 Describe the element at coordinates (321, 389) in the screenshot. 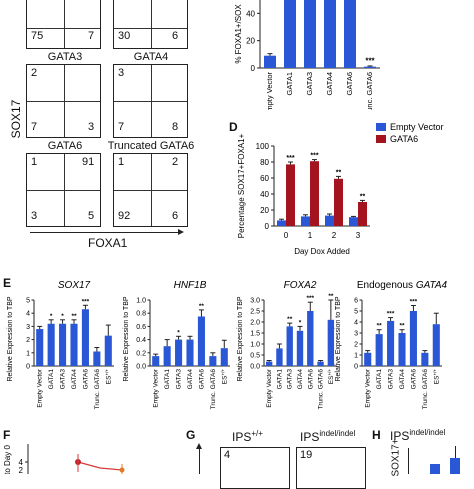

I see `x-tick-label: Trunc. GATA6` at that location.